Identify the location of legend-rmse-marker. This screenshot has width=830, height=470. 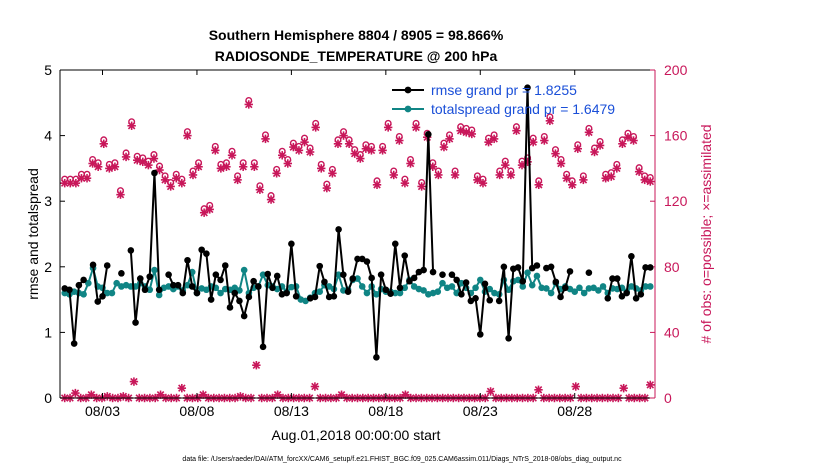
(408, 90).